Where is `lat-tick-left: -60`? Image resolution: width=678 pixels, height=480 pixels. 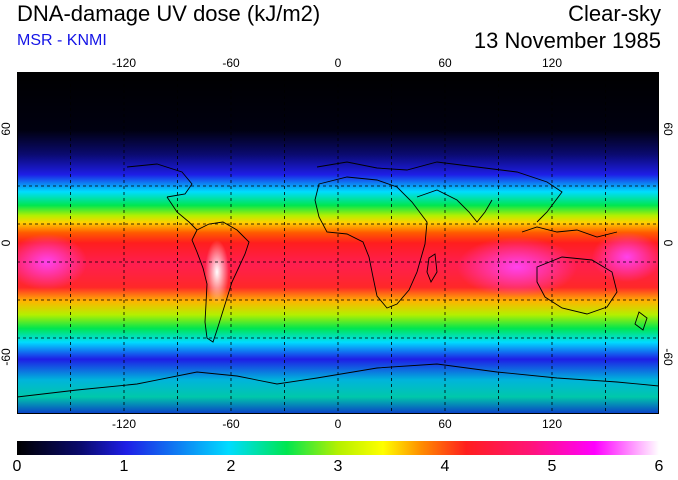 lat-tick-left: -60 is located at coordinates (6, 357).